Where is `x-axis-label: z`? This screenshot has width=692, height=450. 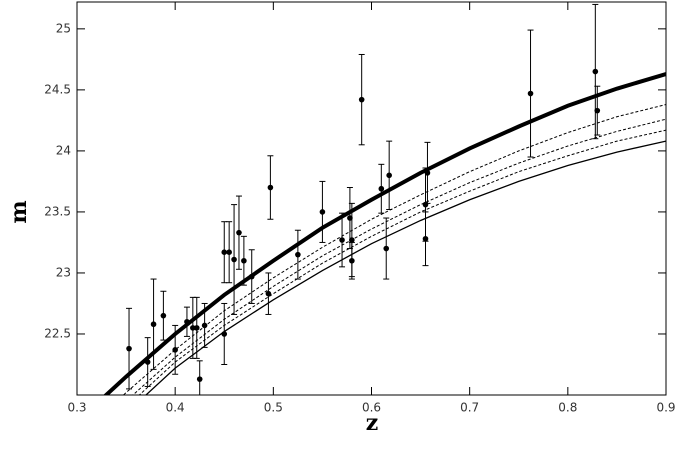 x-axis-label: z is located at coordinates (372, 423).